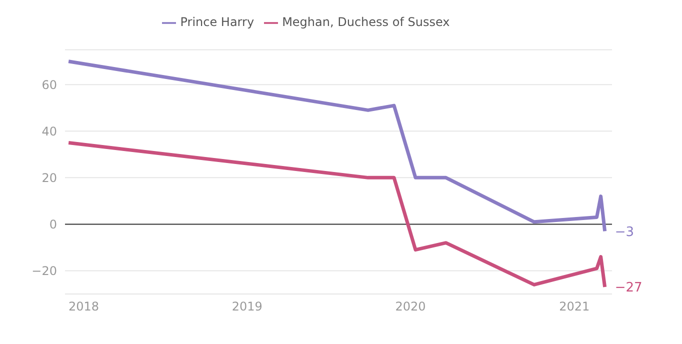  I want to click on x-tick-label: 2020, so click(410, 307).